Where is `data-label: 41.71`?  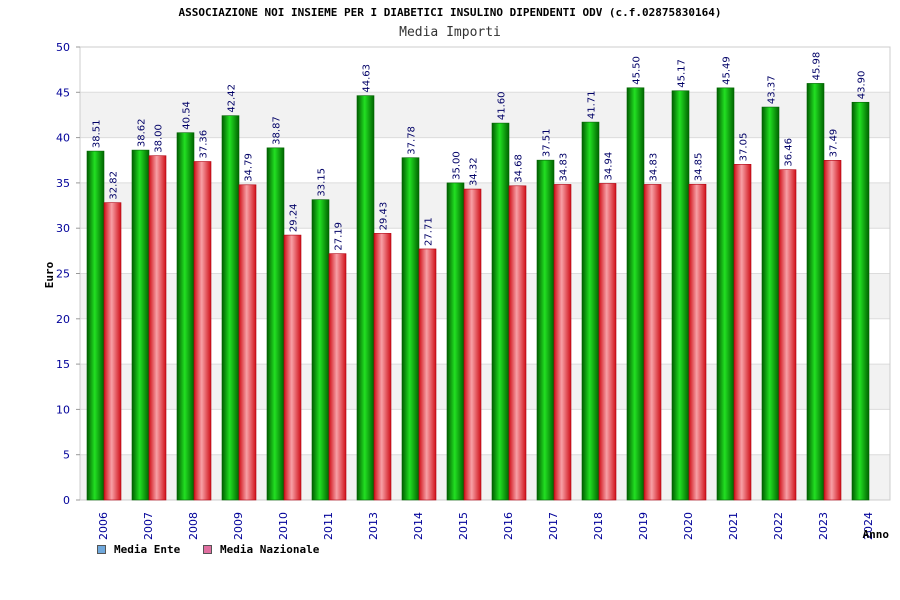 data-label: 41.71 is located at coordinates (592, 104).